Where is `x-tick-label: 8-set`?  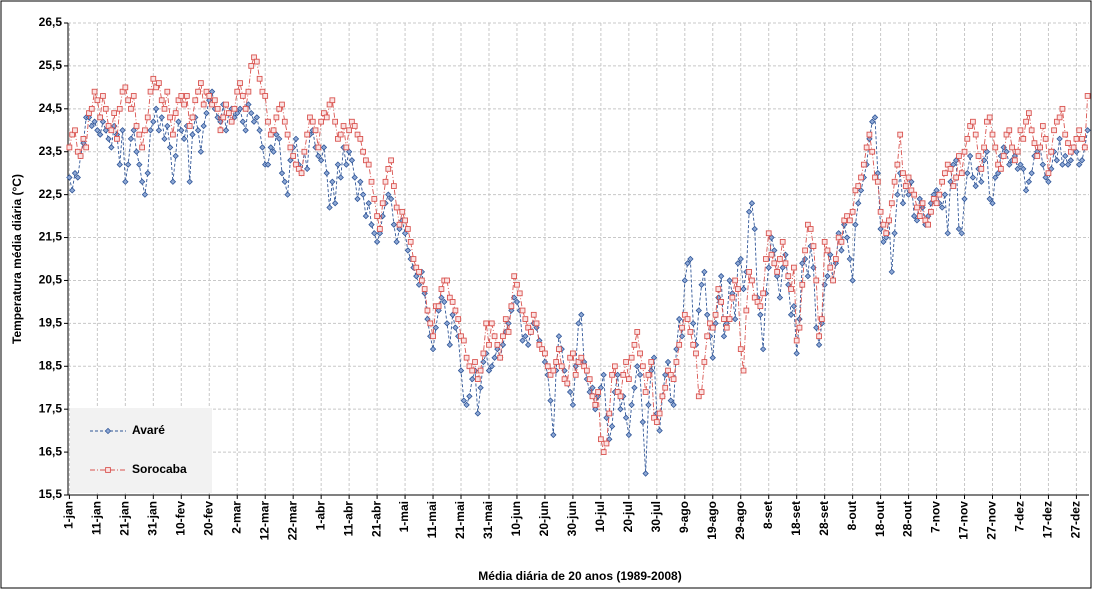
x-tick-label: 8-set is located at coordinates (768, 515).